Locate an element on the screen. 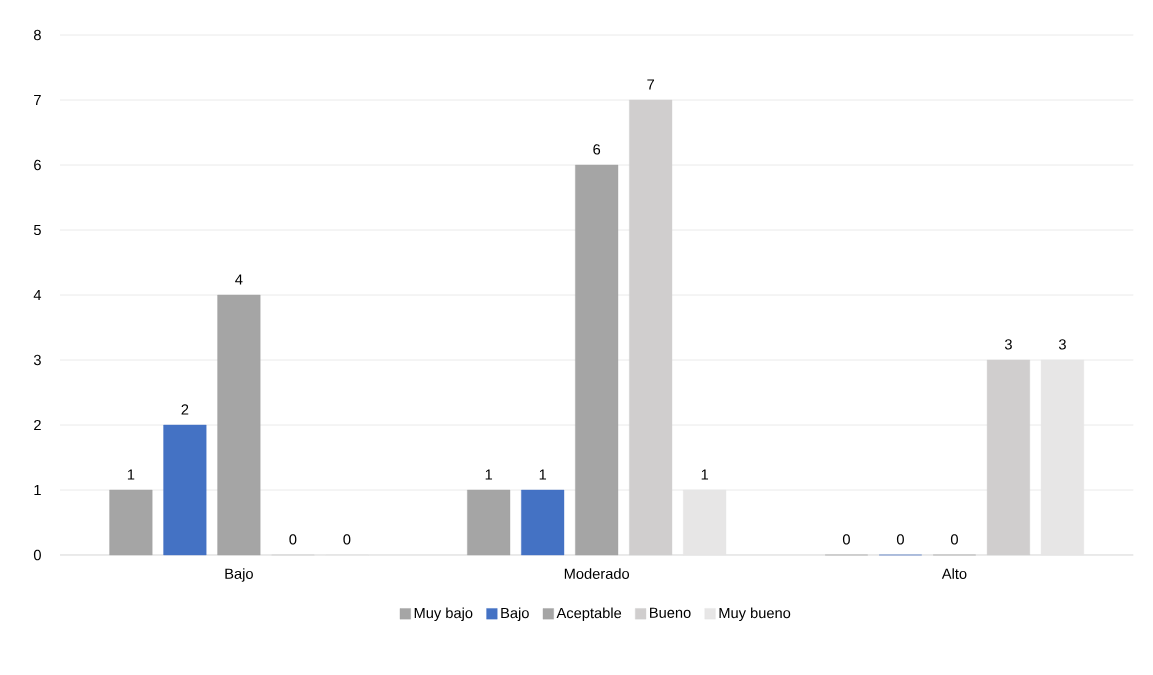 The height and width of the screenshot is (675, 1153). data-label: 2 is located at coordinates (185, 409).